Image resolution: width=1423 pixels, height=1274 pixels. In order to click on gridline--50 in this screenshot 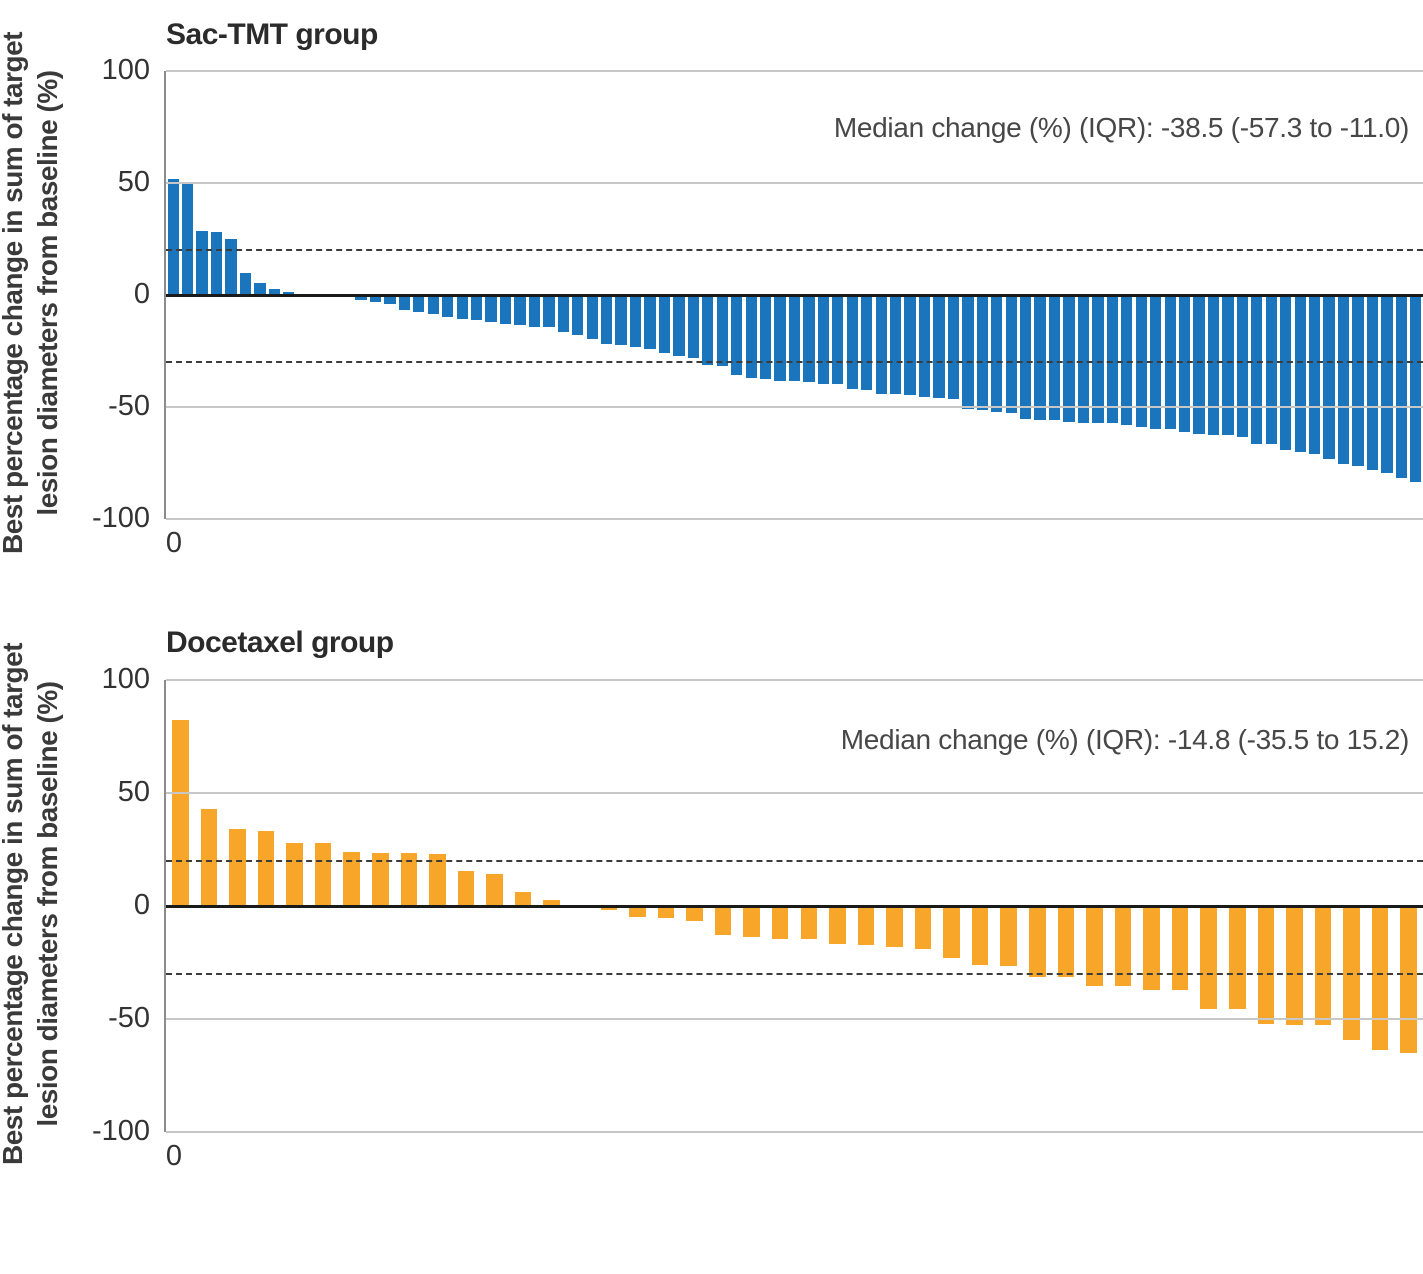, I will do `click(794, 407)`.